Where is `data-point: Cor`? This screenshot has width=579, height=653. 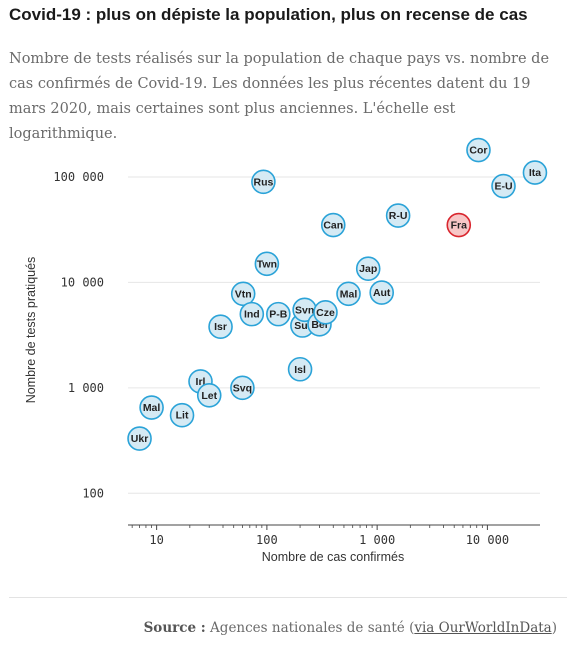 data-point: Cor is located at coordinates (478, 150).